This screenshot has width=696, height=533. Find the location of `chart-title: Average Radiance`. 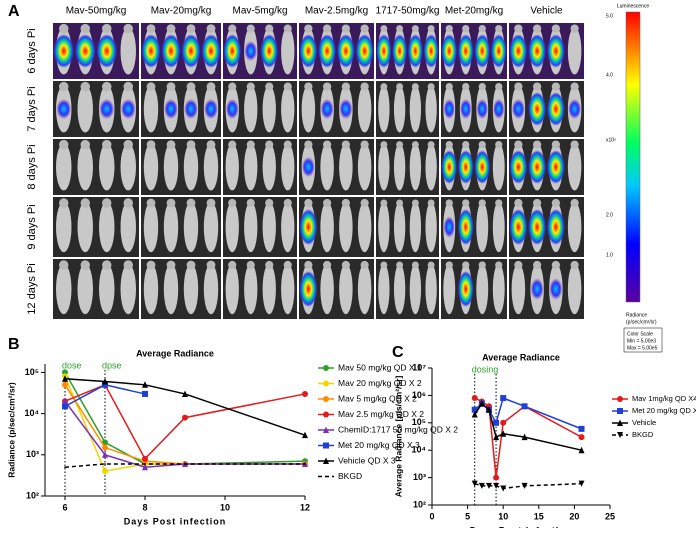

chart-title: Average Radiance is located at coordinates (175, 353).